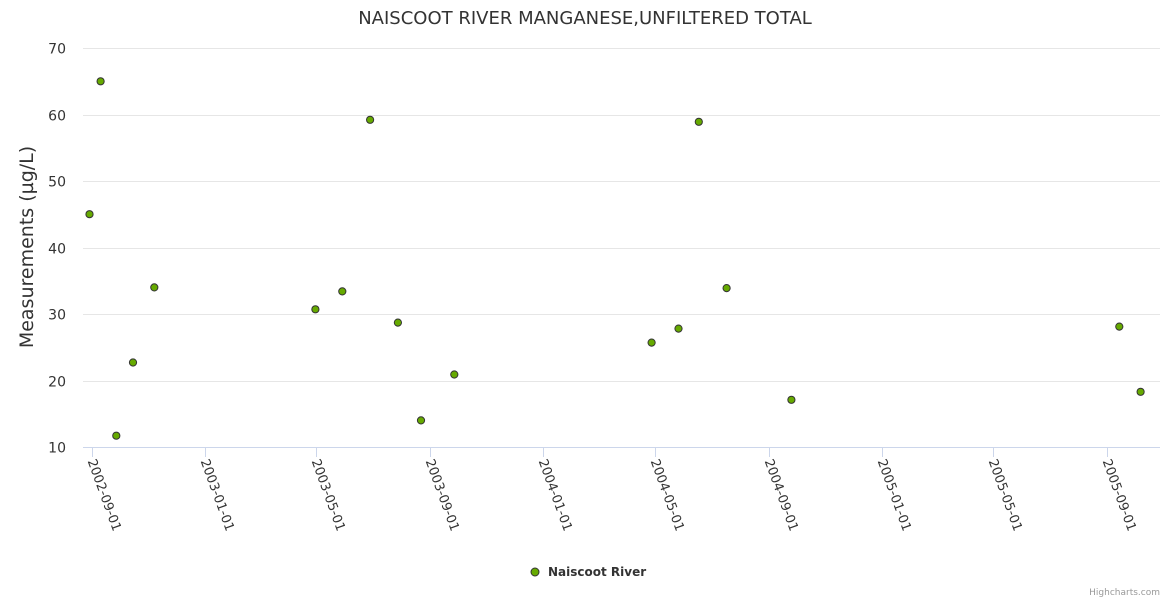 This screenshot has width=1170, height=600. What do you see at coordinates (781, 495) in the screenshot?
I see `x-tick-label: 2004-09-01` at bounding box center [781, 495].